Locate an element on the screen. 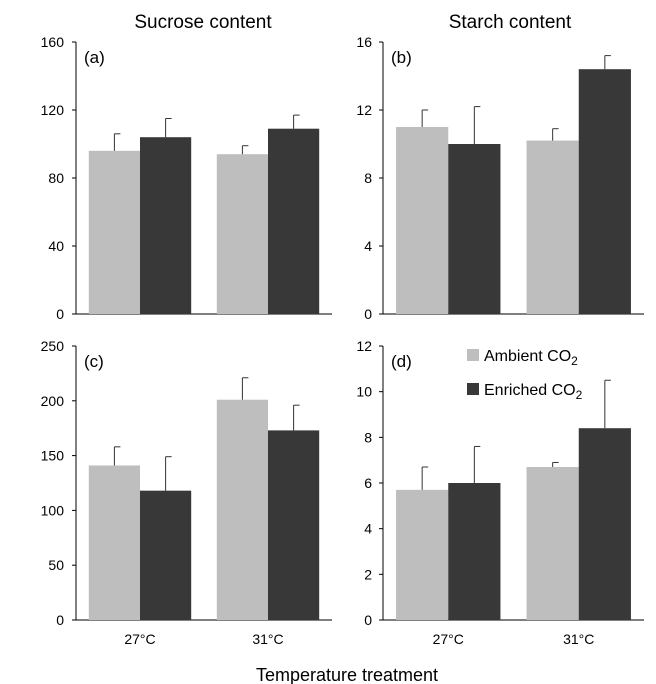 The image size is (656, 684). y-tick-label-c-3: 150 is located at coordinates (53, 456).